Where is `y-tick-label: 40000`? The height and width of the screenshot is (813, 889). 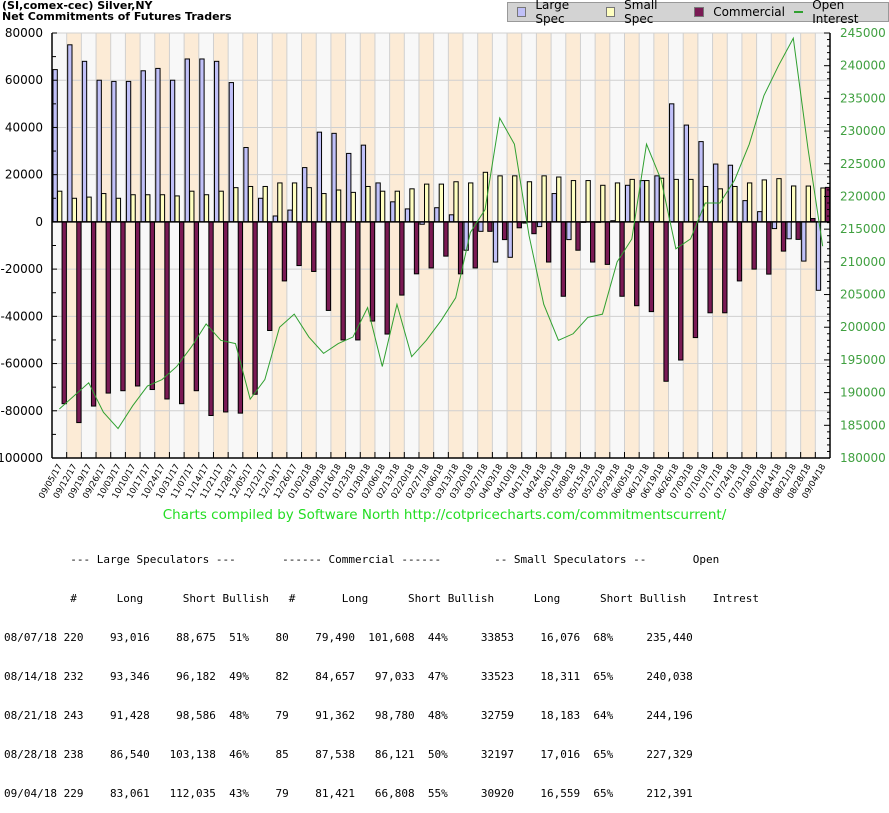
y-tick-label: 40000 is located at coordinates (24, 127).